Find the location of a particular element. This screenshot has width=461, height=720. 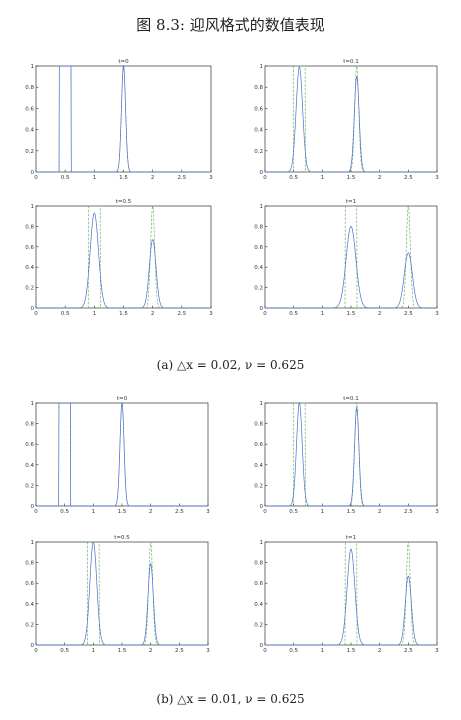

chart-b-t0: t=0 0 0.5 1 1.5 2 2.5 3 0 0.2 0.4 0.6 0.8 1 is located at coordinates (117, 455).